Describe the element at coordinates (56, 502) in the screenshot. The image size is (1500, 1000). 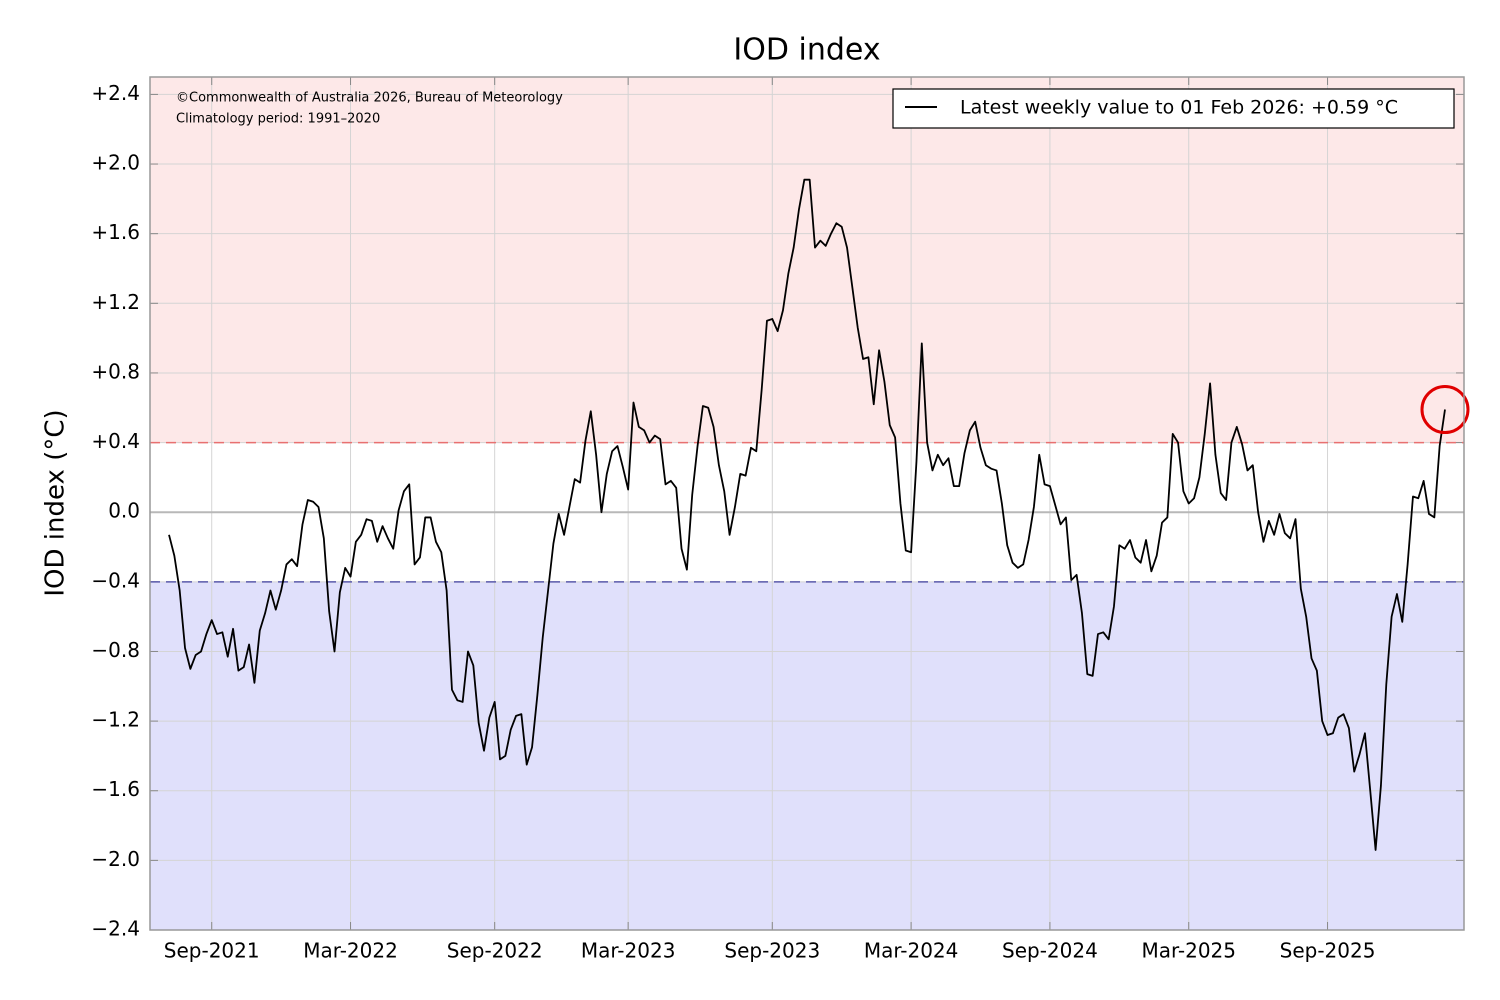
I see `y-axis-label: IOD index (°C)` at that location.